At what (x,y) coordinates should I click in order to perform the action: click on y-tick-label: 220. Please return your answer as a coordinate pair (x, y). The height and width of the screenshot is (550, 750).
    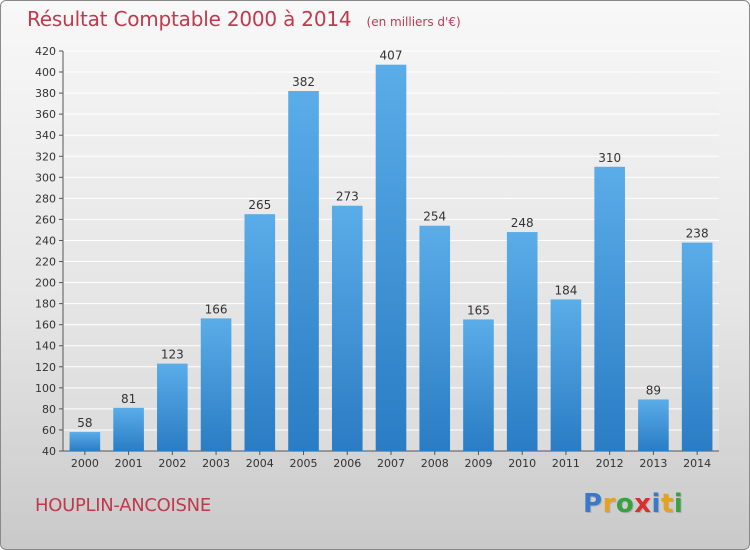
    Looking at the image, I should click on (45, 262).